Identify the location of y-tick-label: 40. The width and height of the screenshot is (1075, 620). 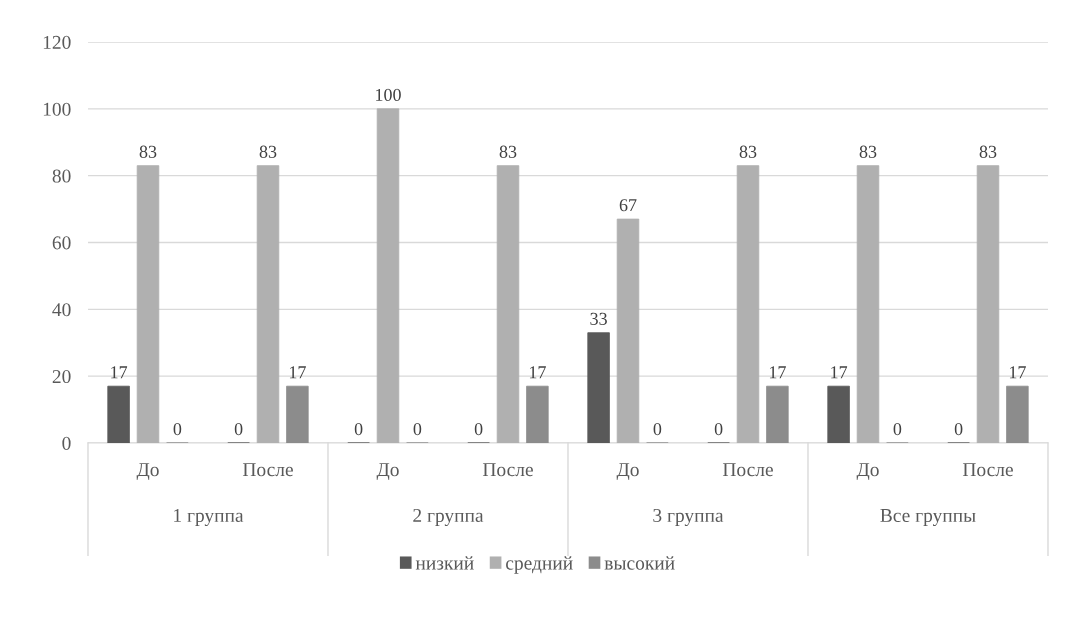
(61, 310).